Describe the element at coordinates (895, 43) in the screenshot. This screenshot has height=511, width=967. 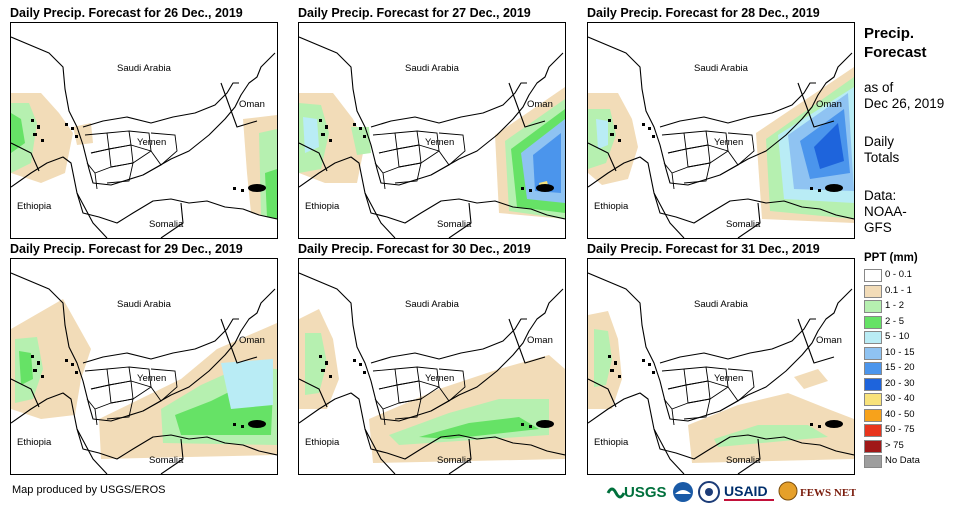
I see `sidebar-title: Precip. Forecast` at that location.